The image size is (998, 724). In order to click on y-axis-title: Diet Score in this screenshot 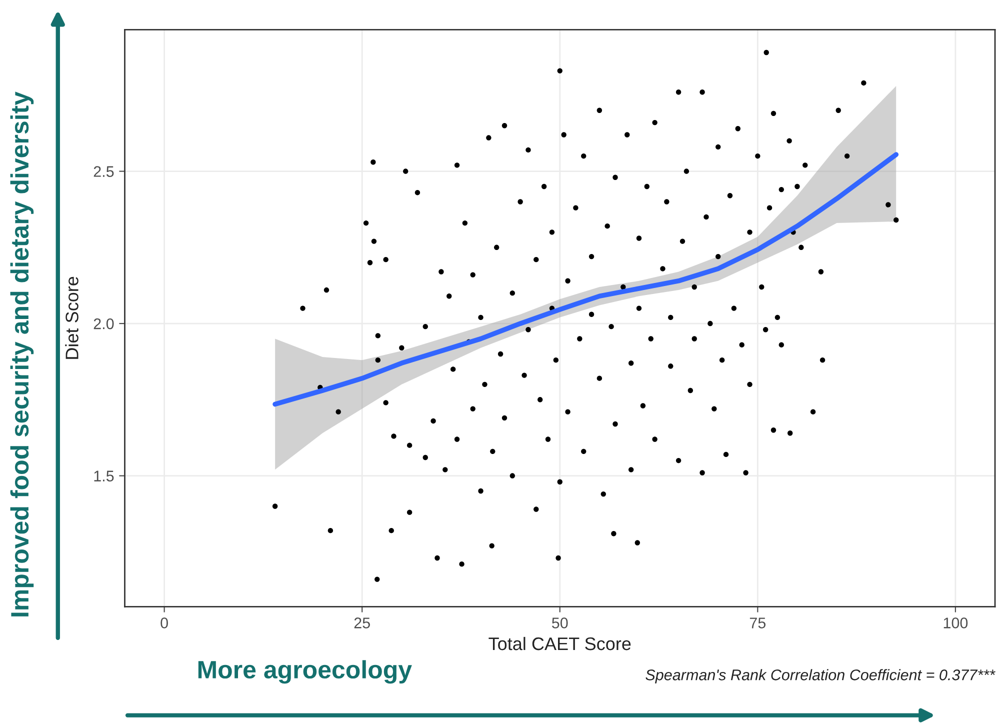, I will do `click(71, 317)`.